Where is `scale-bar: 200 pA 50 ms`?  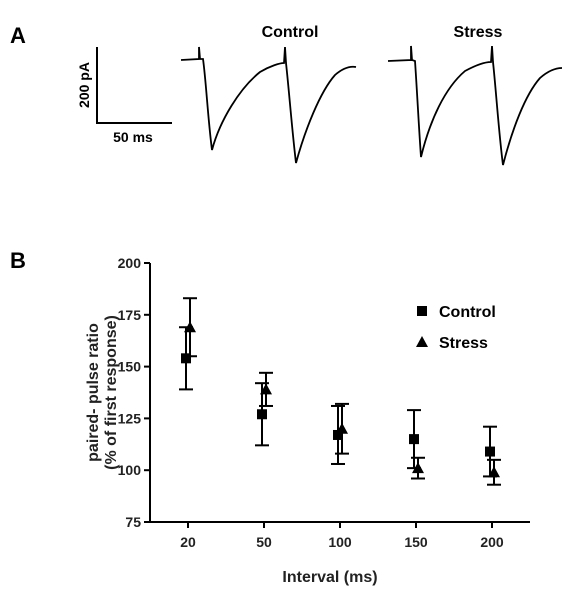 scale-bar: 200 pA 50 ms is located at coordinates (124, 96).